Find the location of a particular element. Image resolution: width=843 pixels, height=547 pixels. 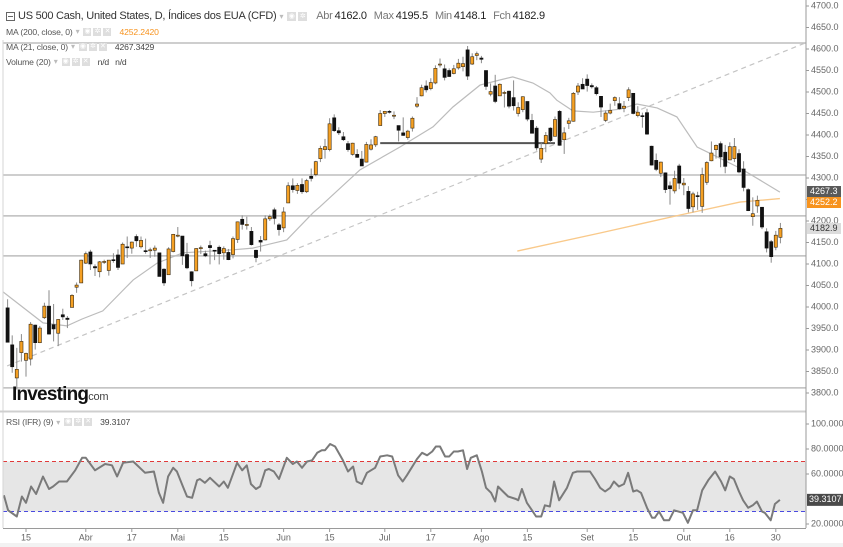

collapse-icon is located at coordinates (10, 16).